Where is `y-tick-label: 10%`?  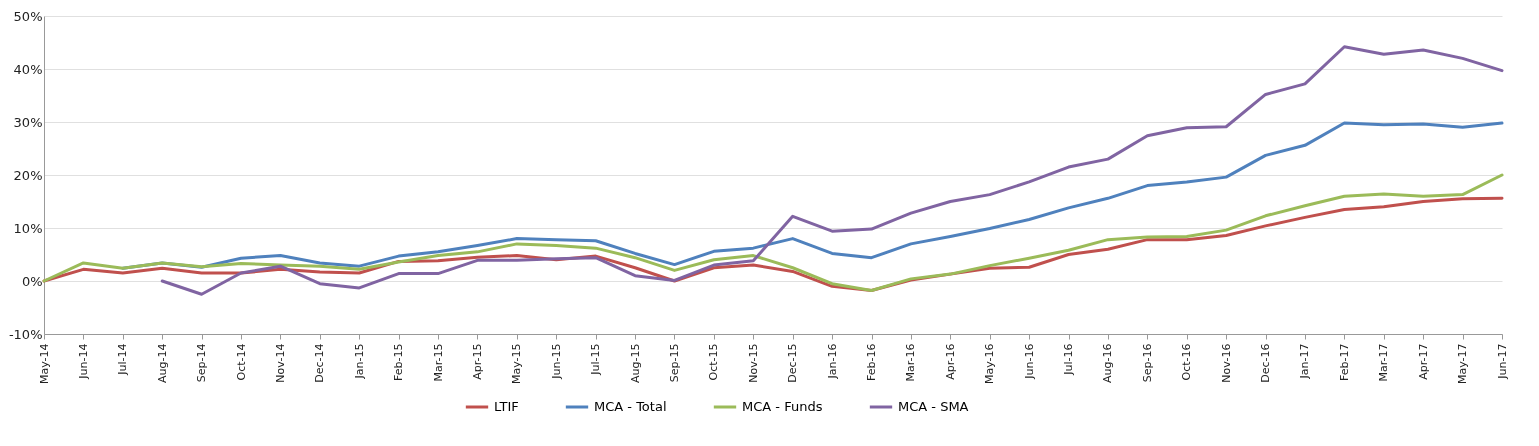
y-tick-label: 10% is located at coordinates (28, 228).